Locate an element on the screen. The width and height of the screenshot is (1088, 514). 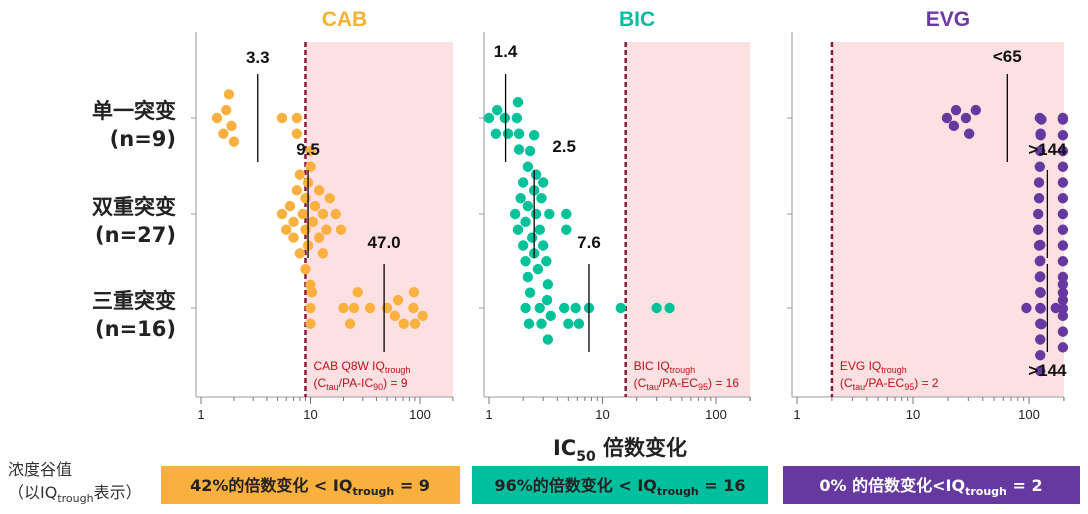
x-tick-label: 100 is located at coordinates (716, 414).